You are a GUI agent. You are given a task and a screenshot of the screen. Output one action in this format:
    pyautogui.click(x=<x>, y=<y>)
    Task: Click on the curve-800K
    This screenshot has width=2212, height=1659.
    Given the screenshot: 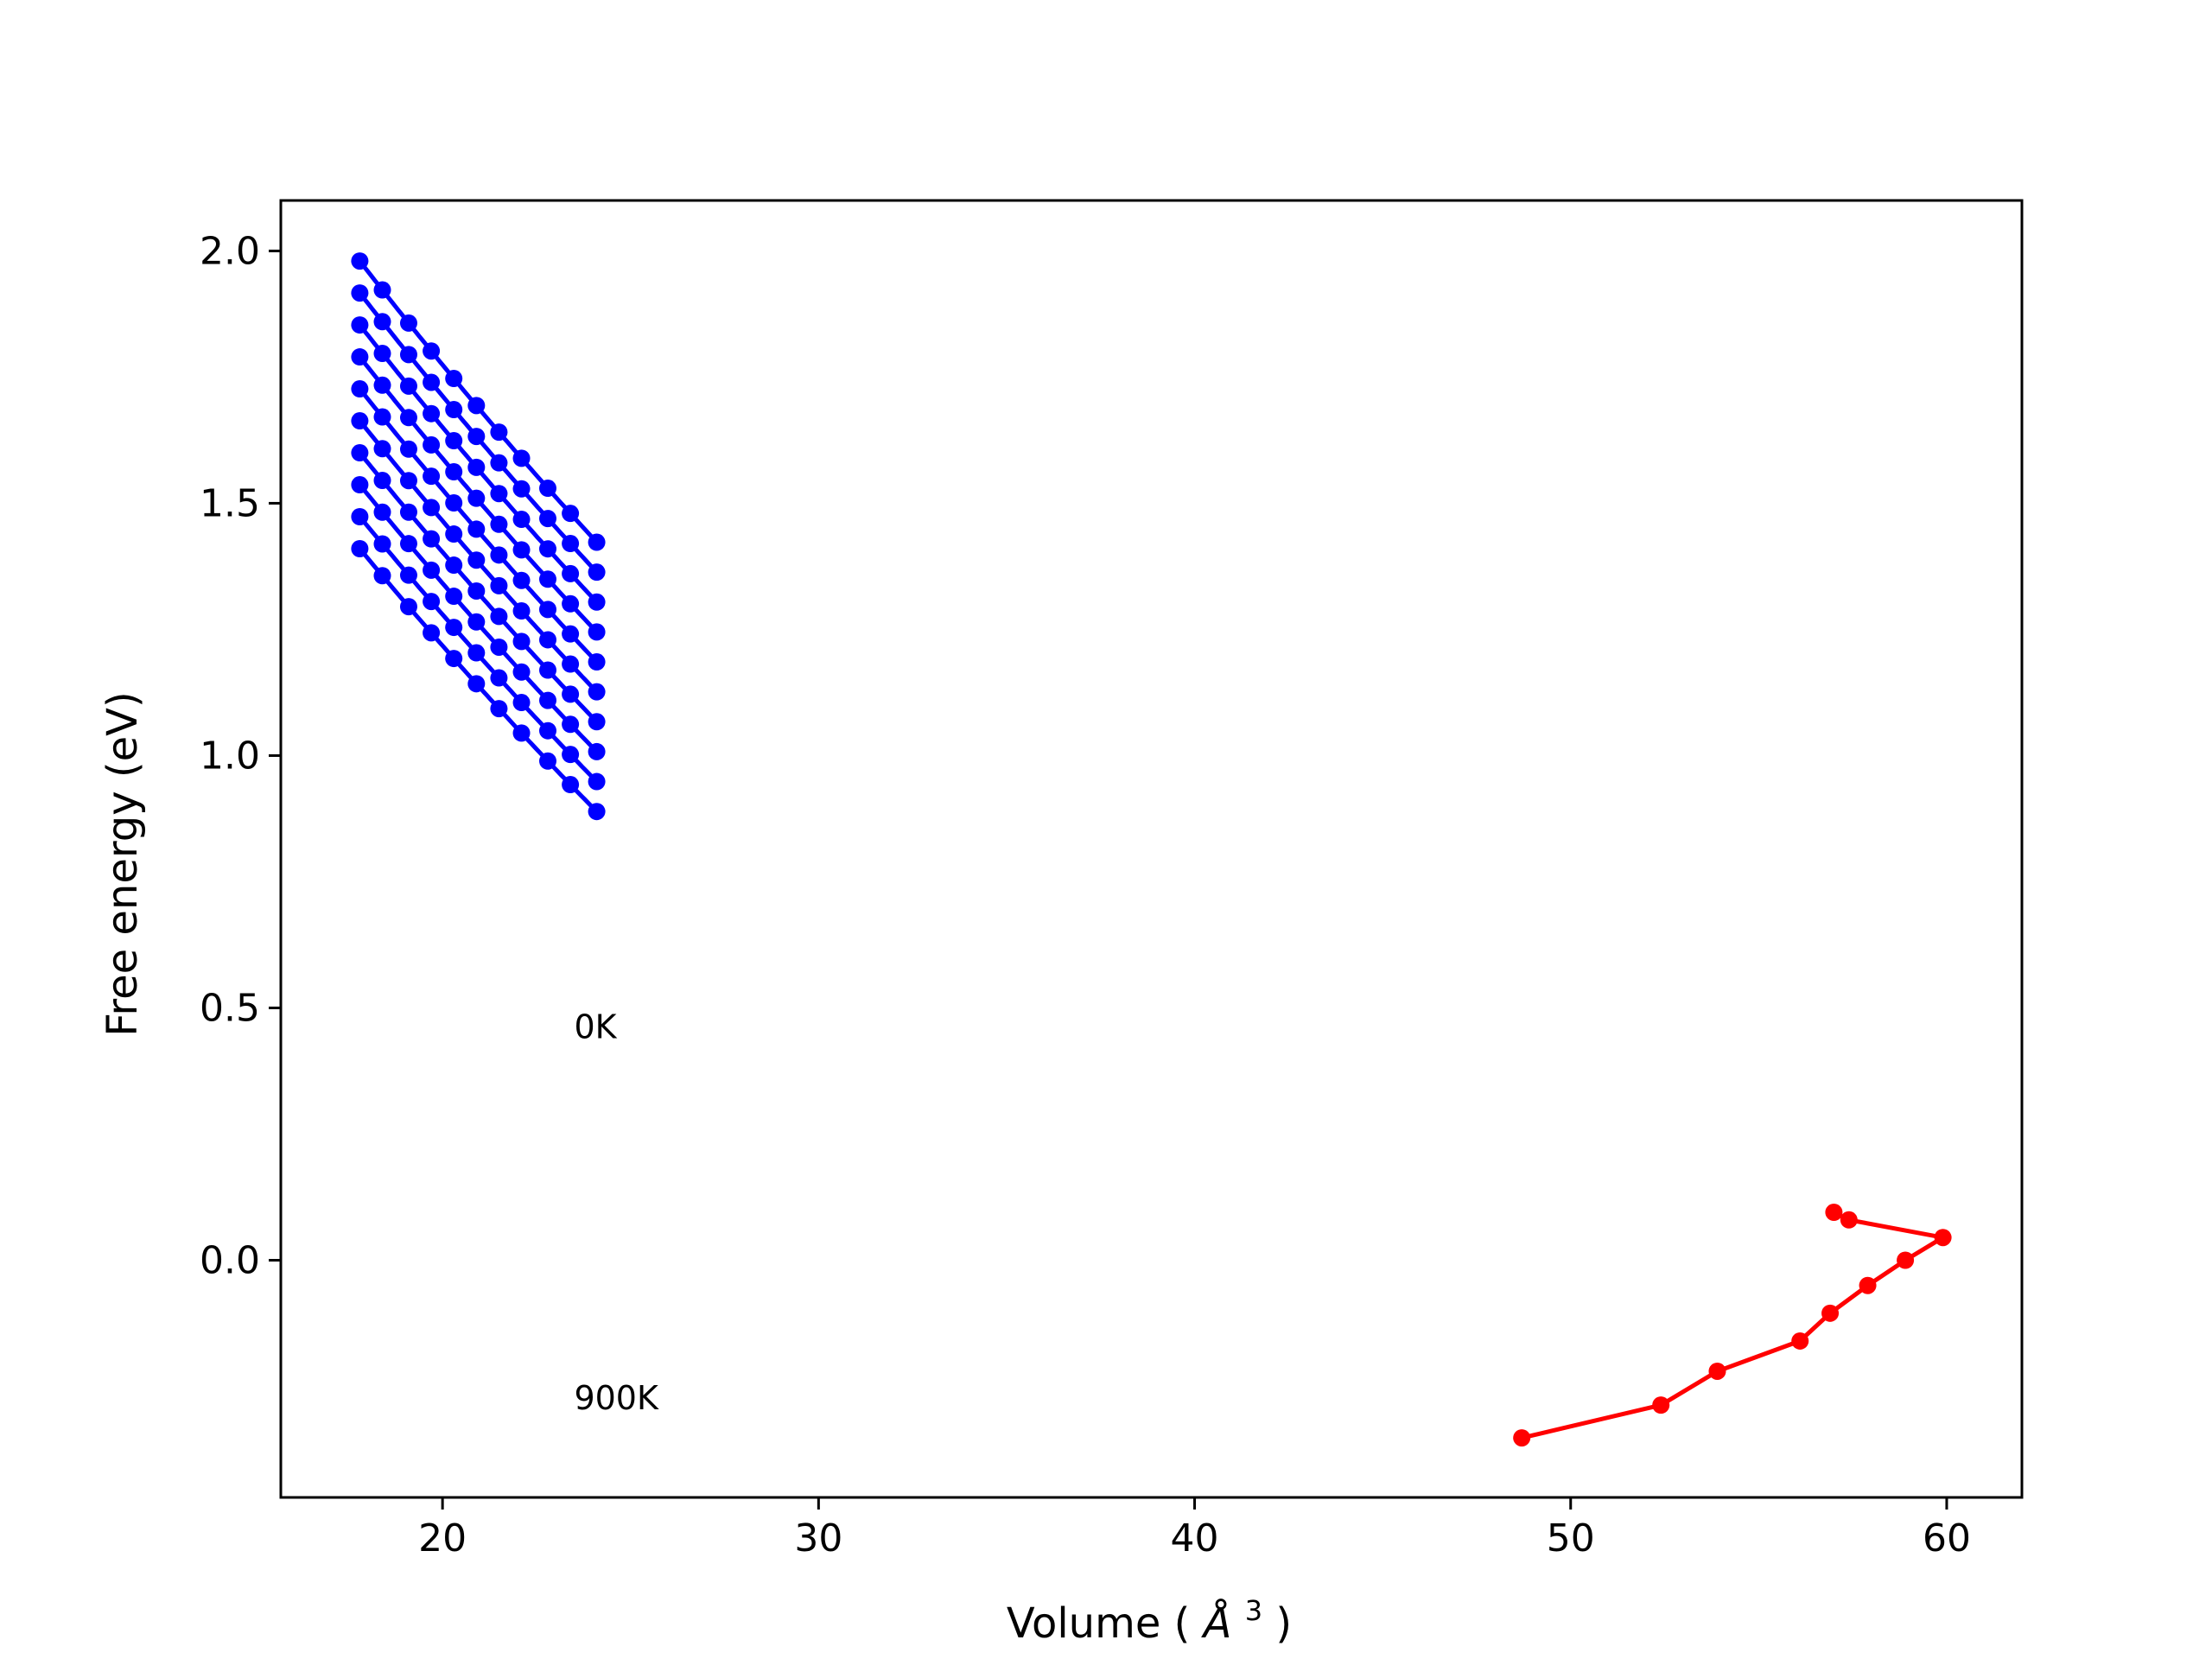 What is the action you would take?
    pyautogui.click(x=478, y=649)
    